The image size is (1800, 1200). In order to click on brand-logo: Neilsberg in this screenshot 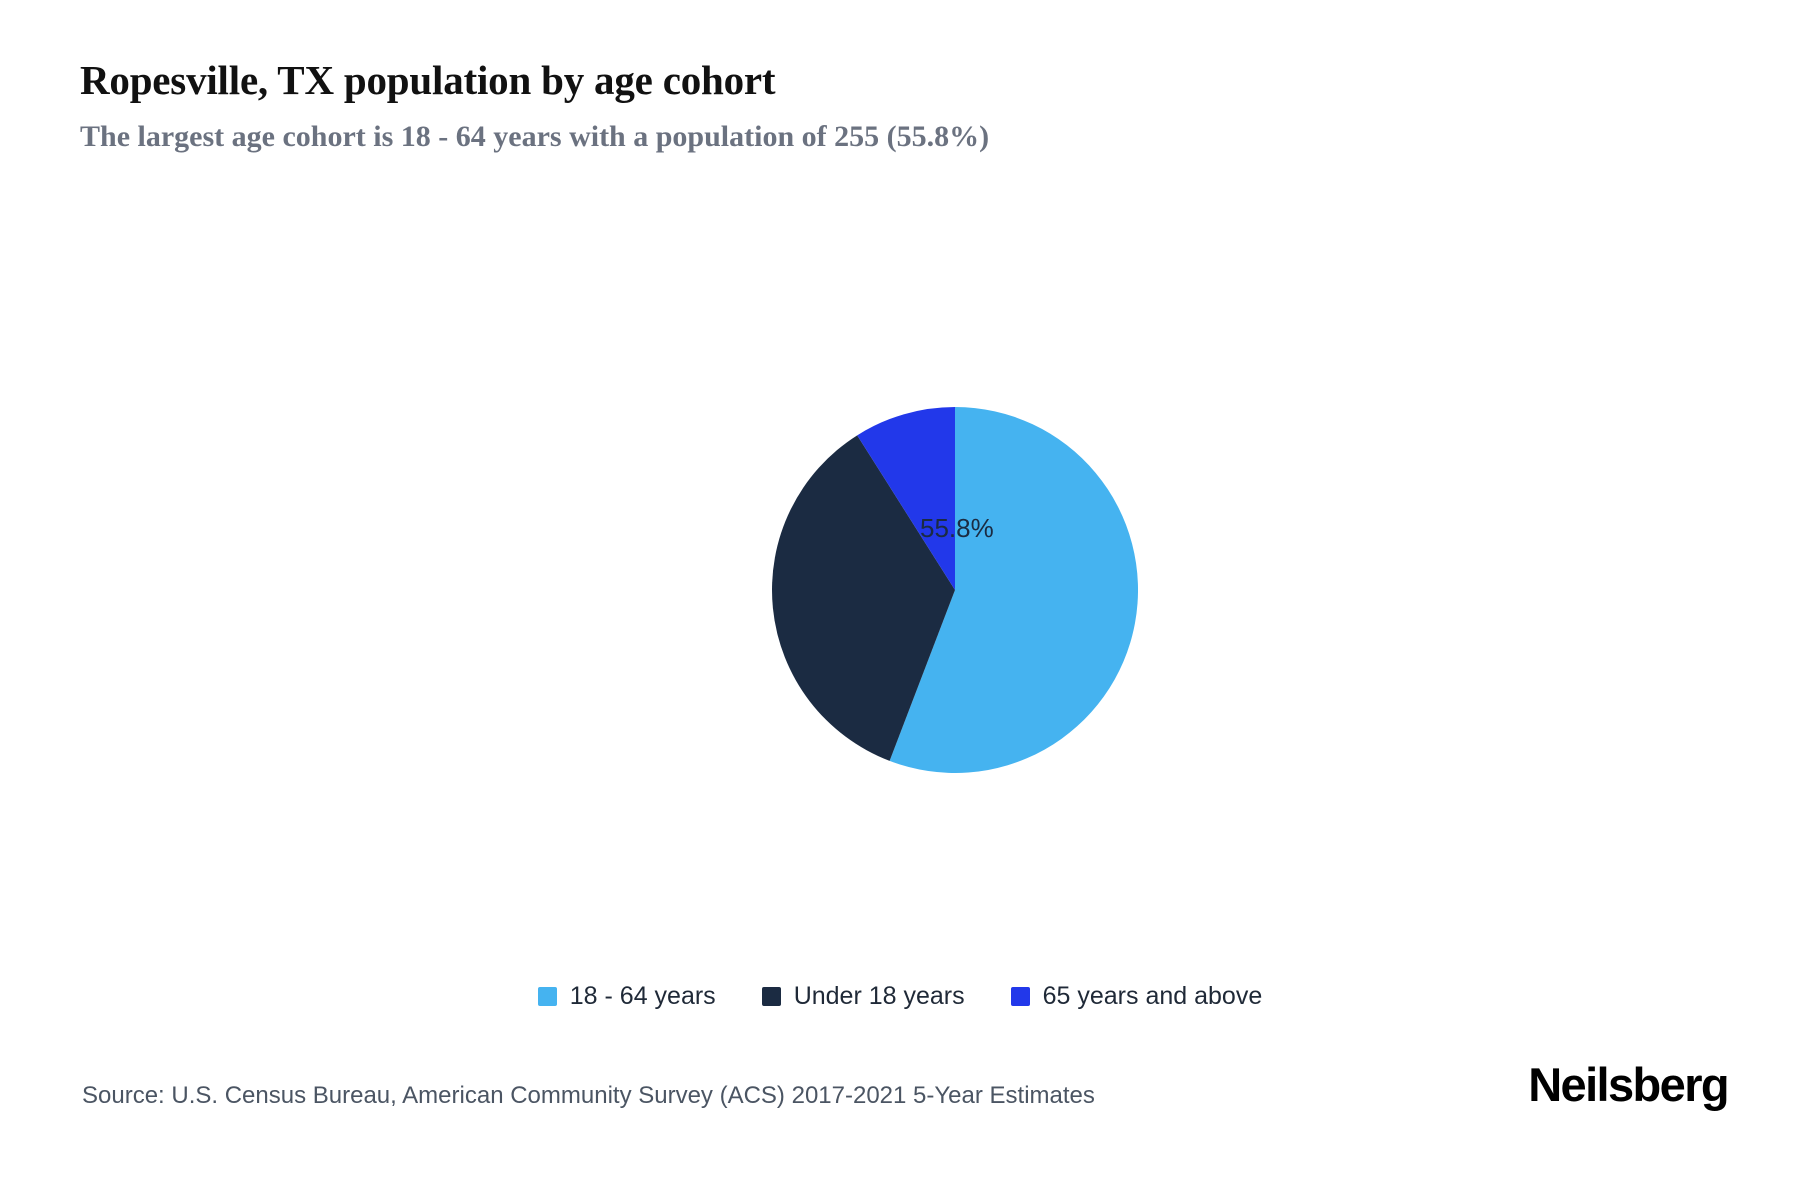, I will do `click(1628, 1084)`.